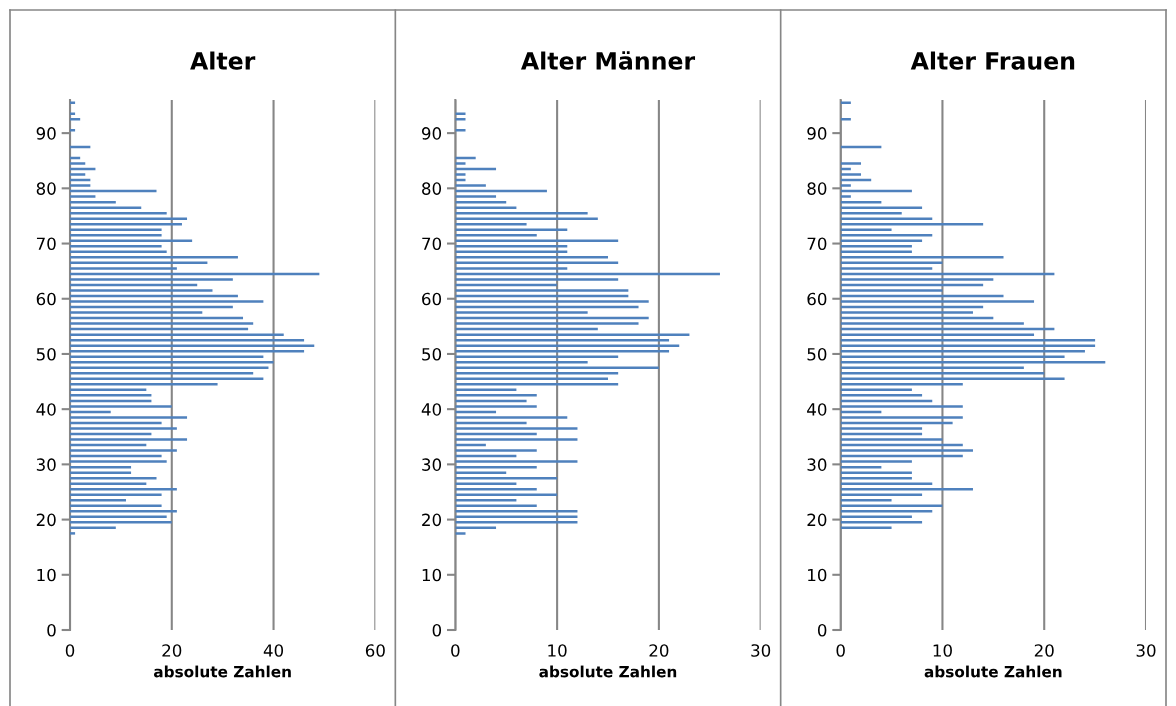 The width and height of the screenshot is (1176, 706). I want to click on y-tick-label: 0, so click(437, 630).